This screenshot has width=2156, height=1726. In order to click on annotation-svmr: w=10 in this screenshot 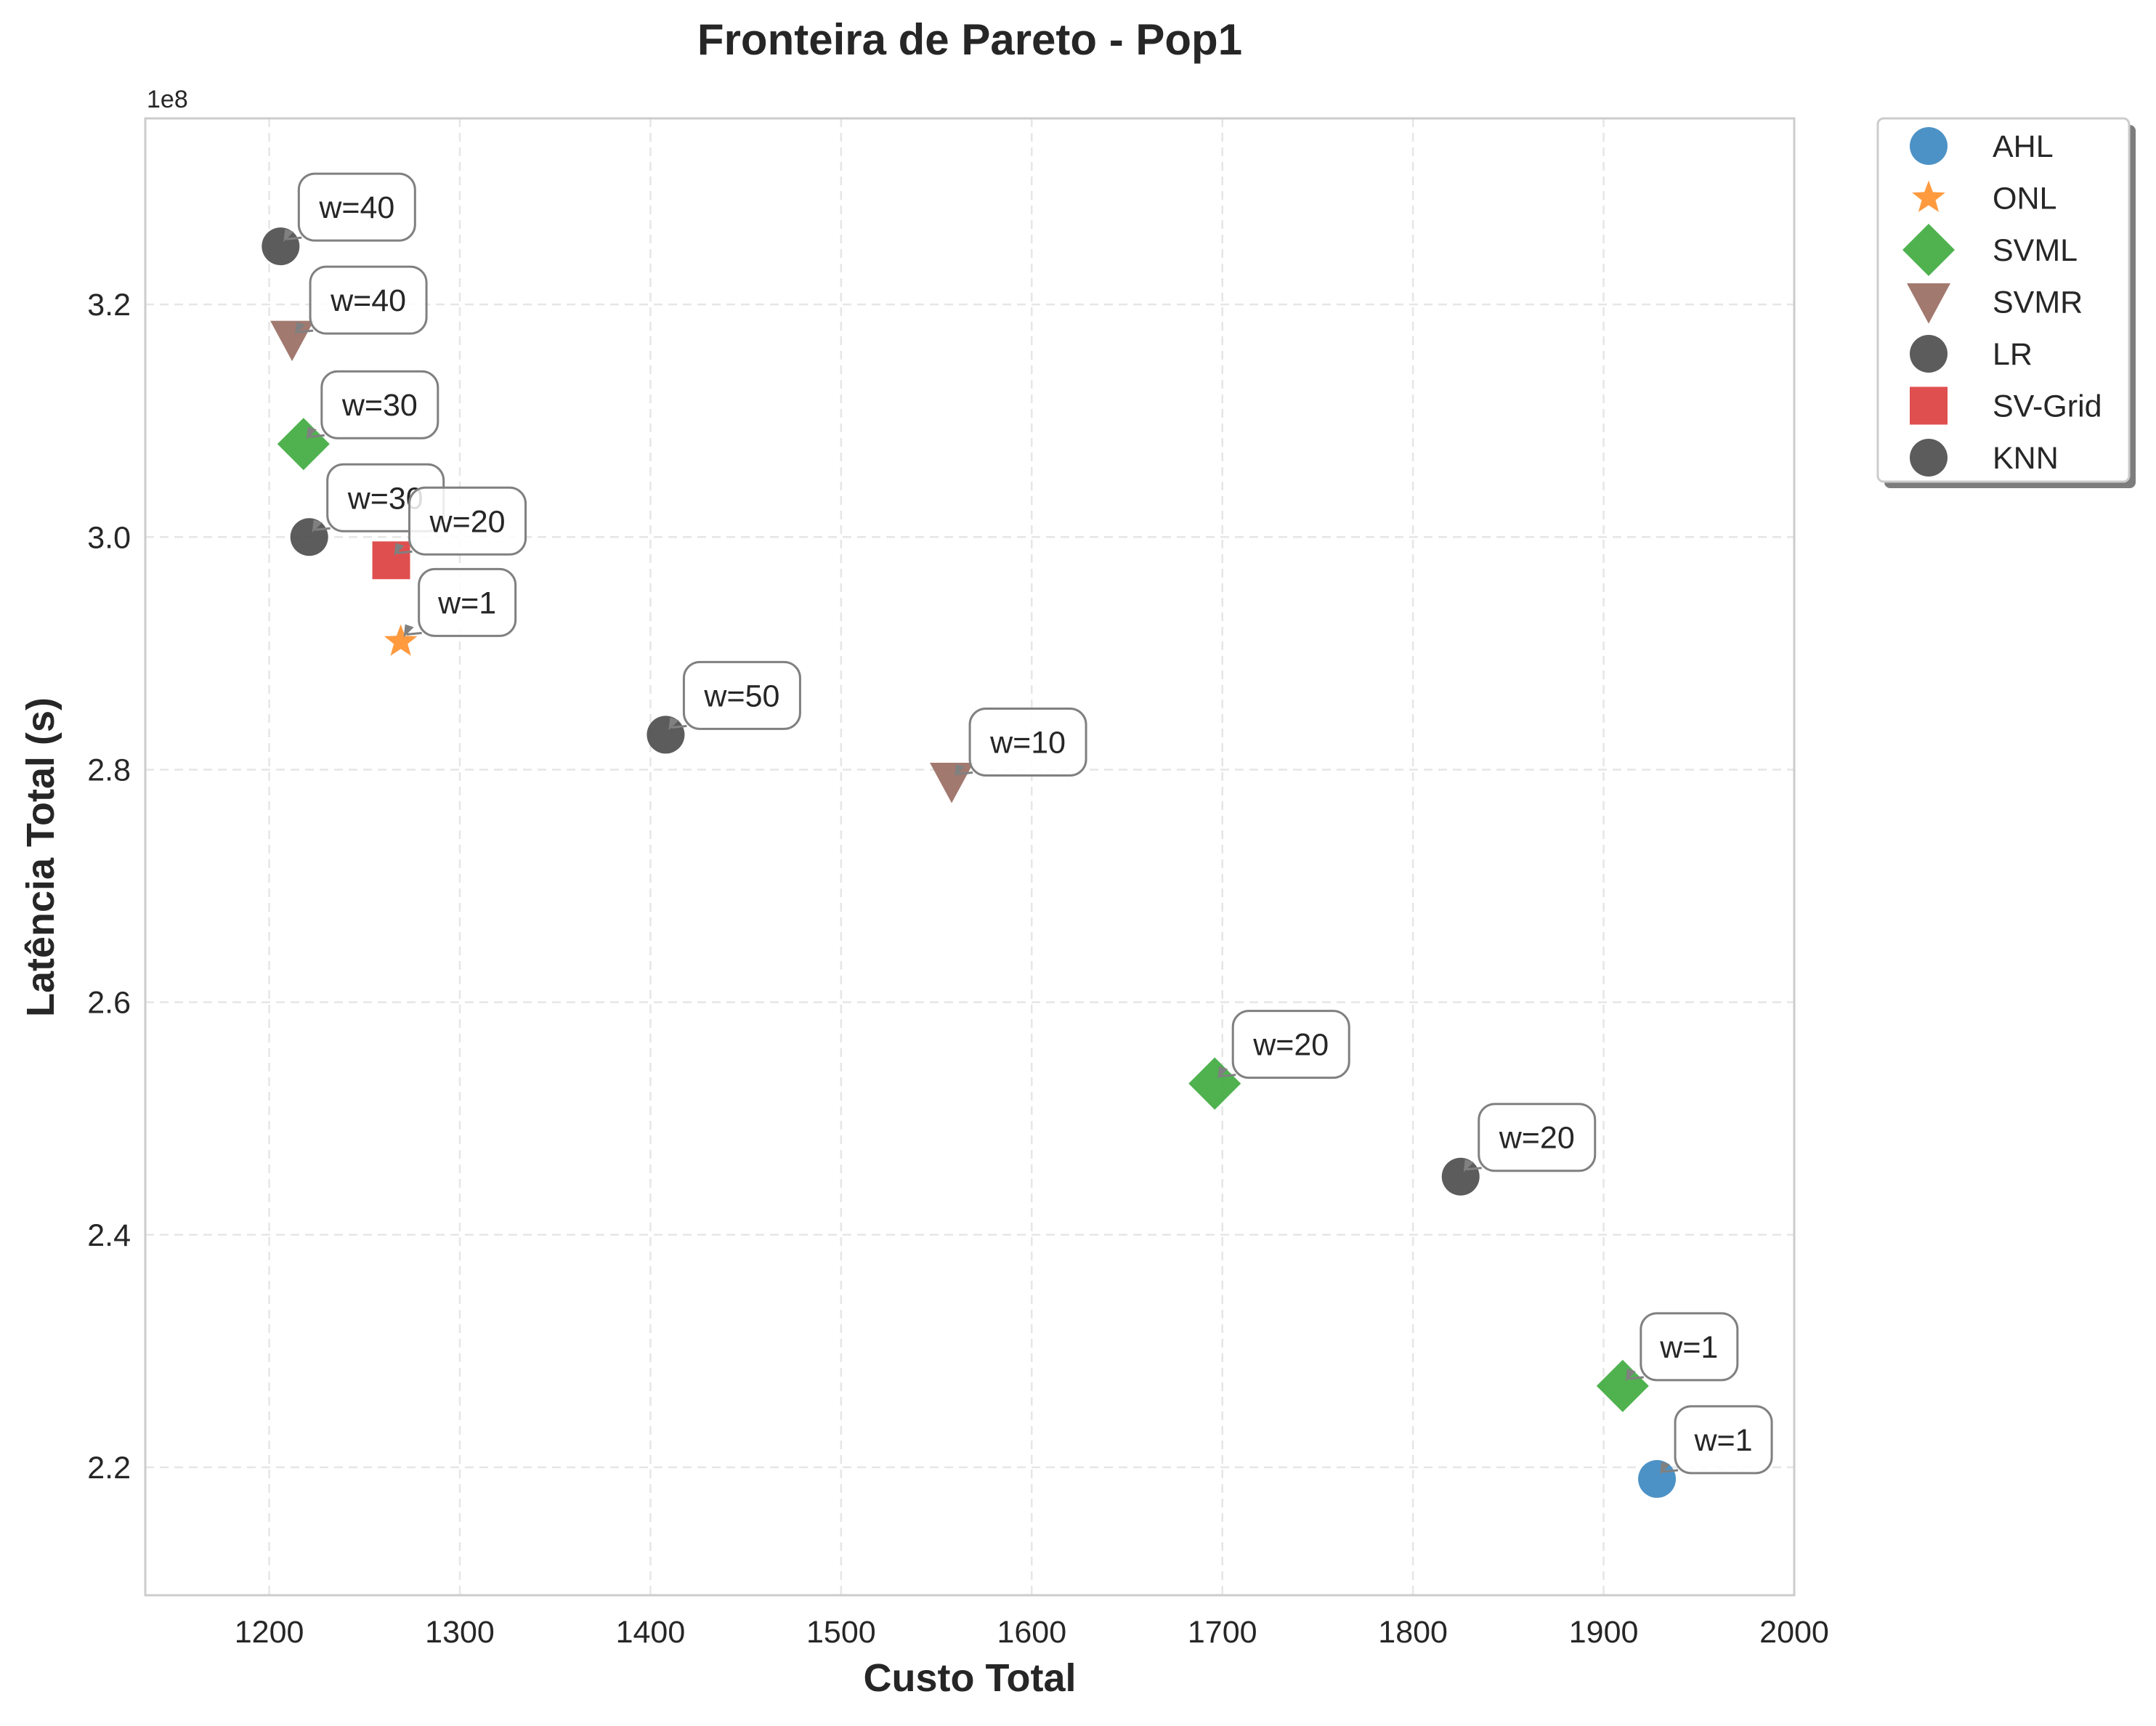, I will do `click(1021, 742)`.